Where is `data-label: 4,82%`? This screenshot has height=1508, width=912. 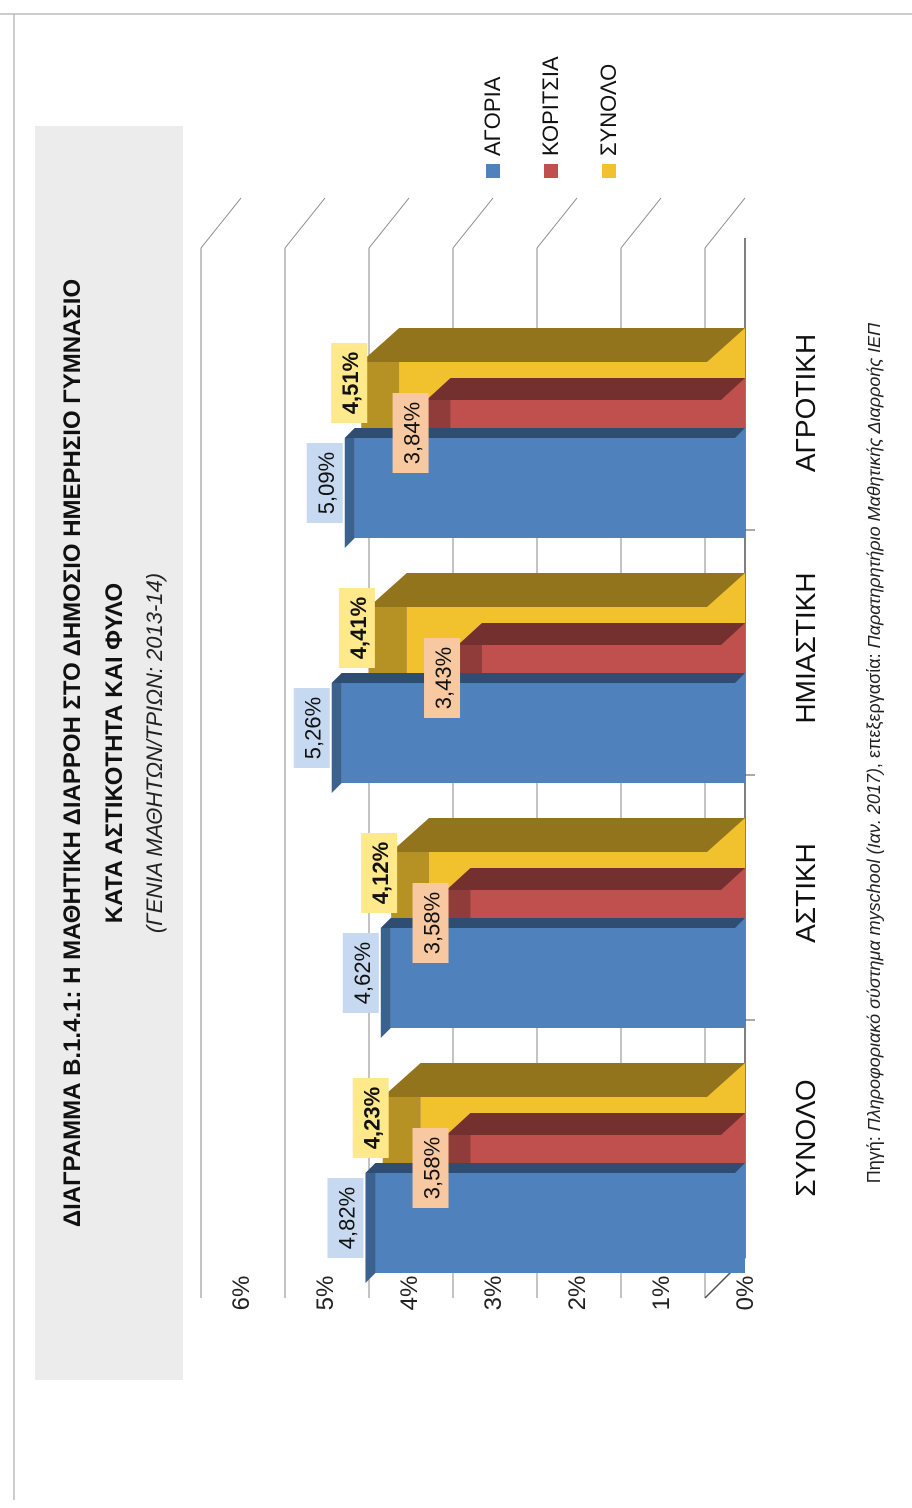 data-label: 4,82% is located at coordinates (346, 1218).